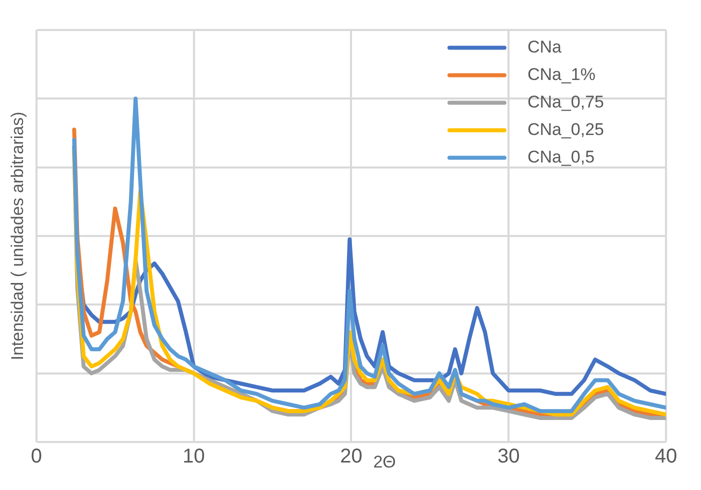 Image resolution: width=701 pixels, height=490 pixels. What do you see at coordinates (36, 457) in the screenshot?
I see `x-tick-label: 0` at bounding box center [36, 457].